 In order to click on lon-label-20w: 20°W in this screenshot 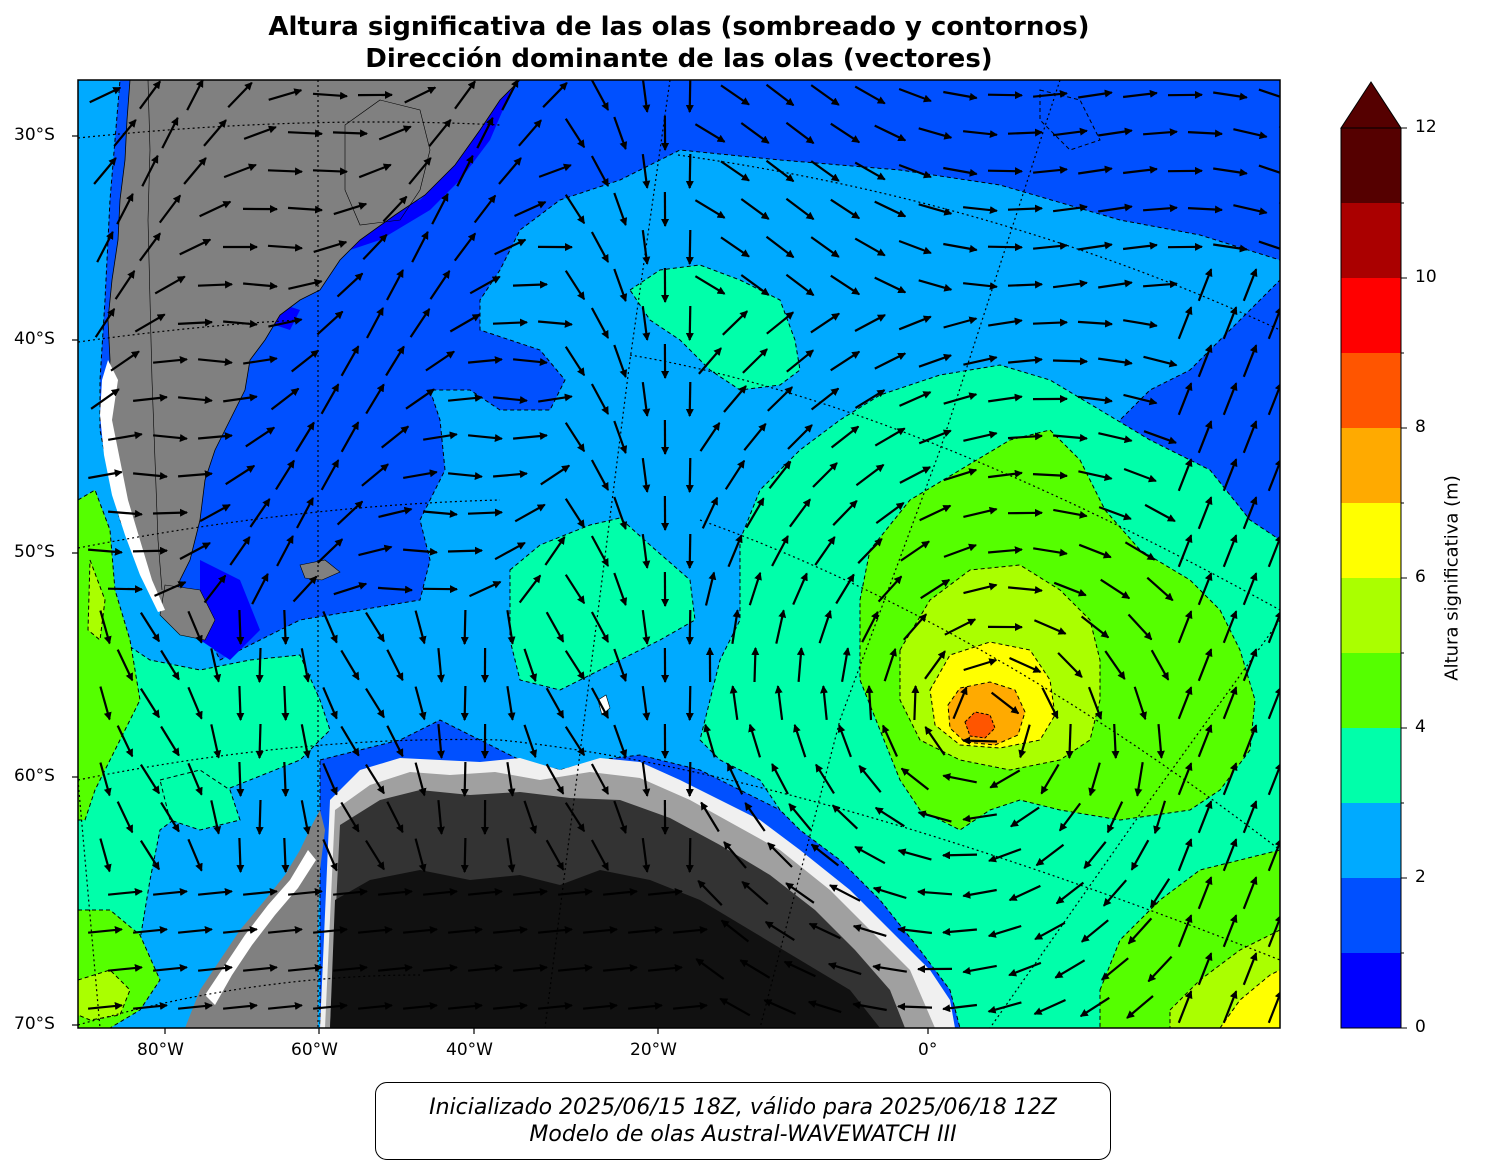, I will do `click(653, 1050)`.